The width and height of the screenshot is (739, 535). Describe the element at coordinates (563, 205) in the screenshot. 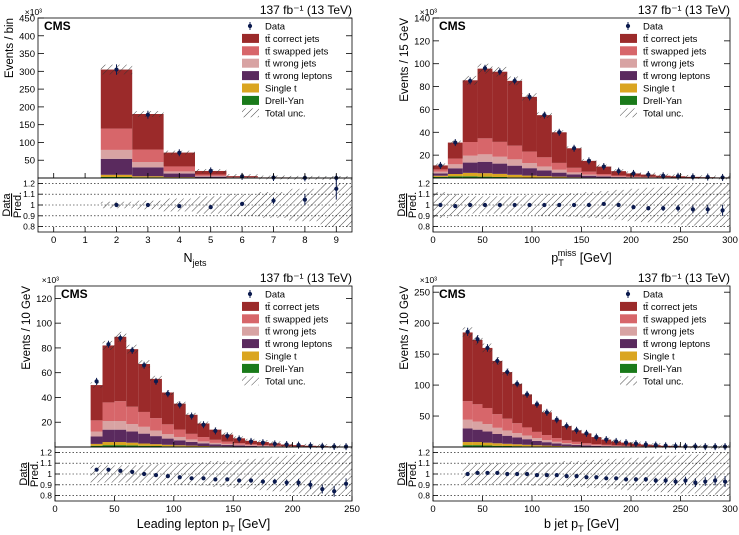

I see `ratio-panel: 0.80.911.11.2 Data Pred.` at that location.